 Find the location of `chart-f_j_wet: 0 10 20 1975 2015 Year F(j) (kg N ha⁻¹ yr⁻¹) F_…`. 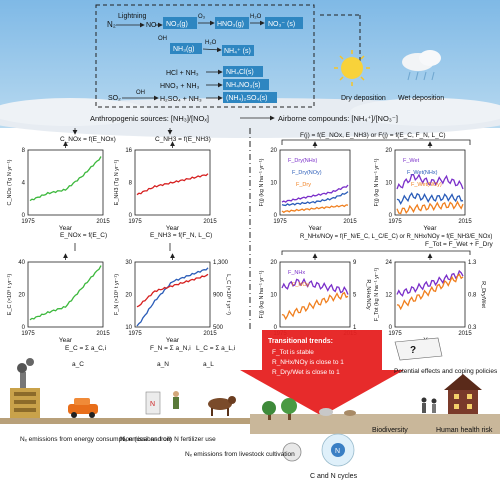

chart-f_j_wet: 0 10 20 1975 2015 Year F(j) (kg N ha⁻¹ yr⁻¹) F_… is located at coordinates (423, 186).